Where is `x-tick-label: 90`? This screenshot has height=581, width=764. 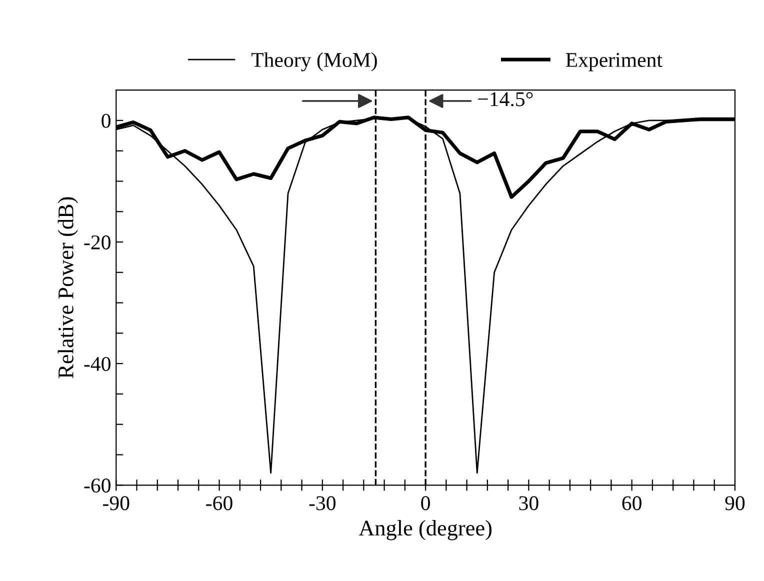 x-tick-label: 90 is located at coordinates (735, 503).